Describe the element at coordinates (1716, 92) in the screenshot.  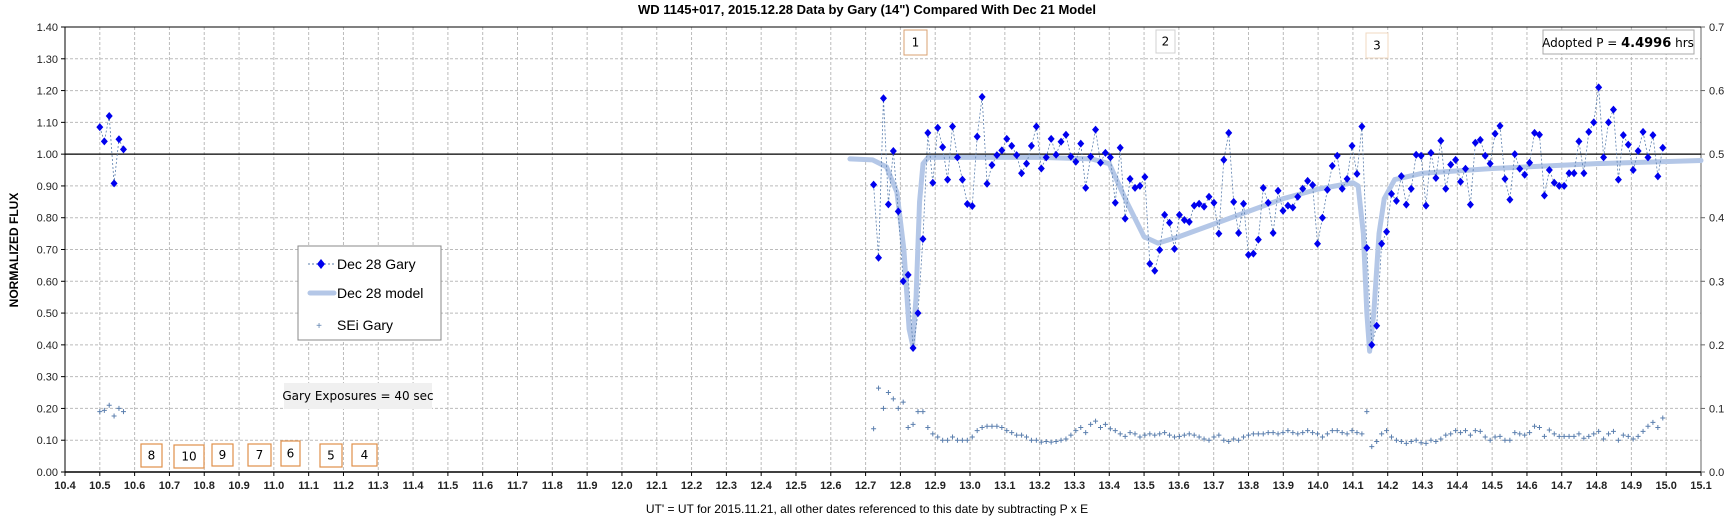
I see `y2-tick-label: 0.6` at that location.